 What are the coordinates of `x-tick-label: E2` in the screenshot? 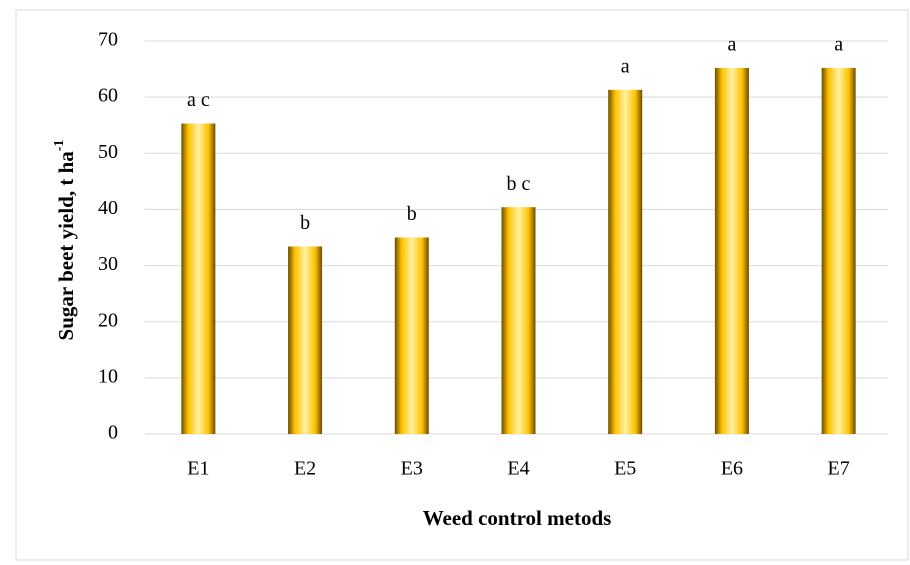 It's located at (305, 469).